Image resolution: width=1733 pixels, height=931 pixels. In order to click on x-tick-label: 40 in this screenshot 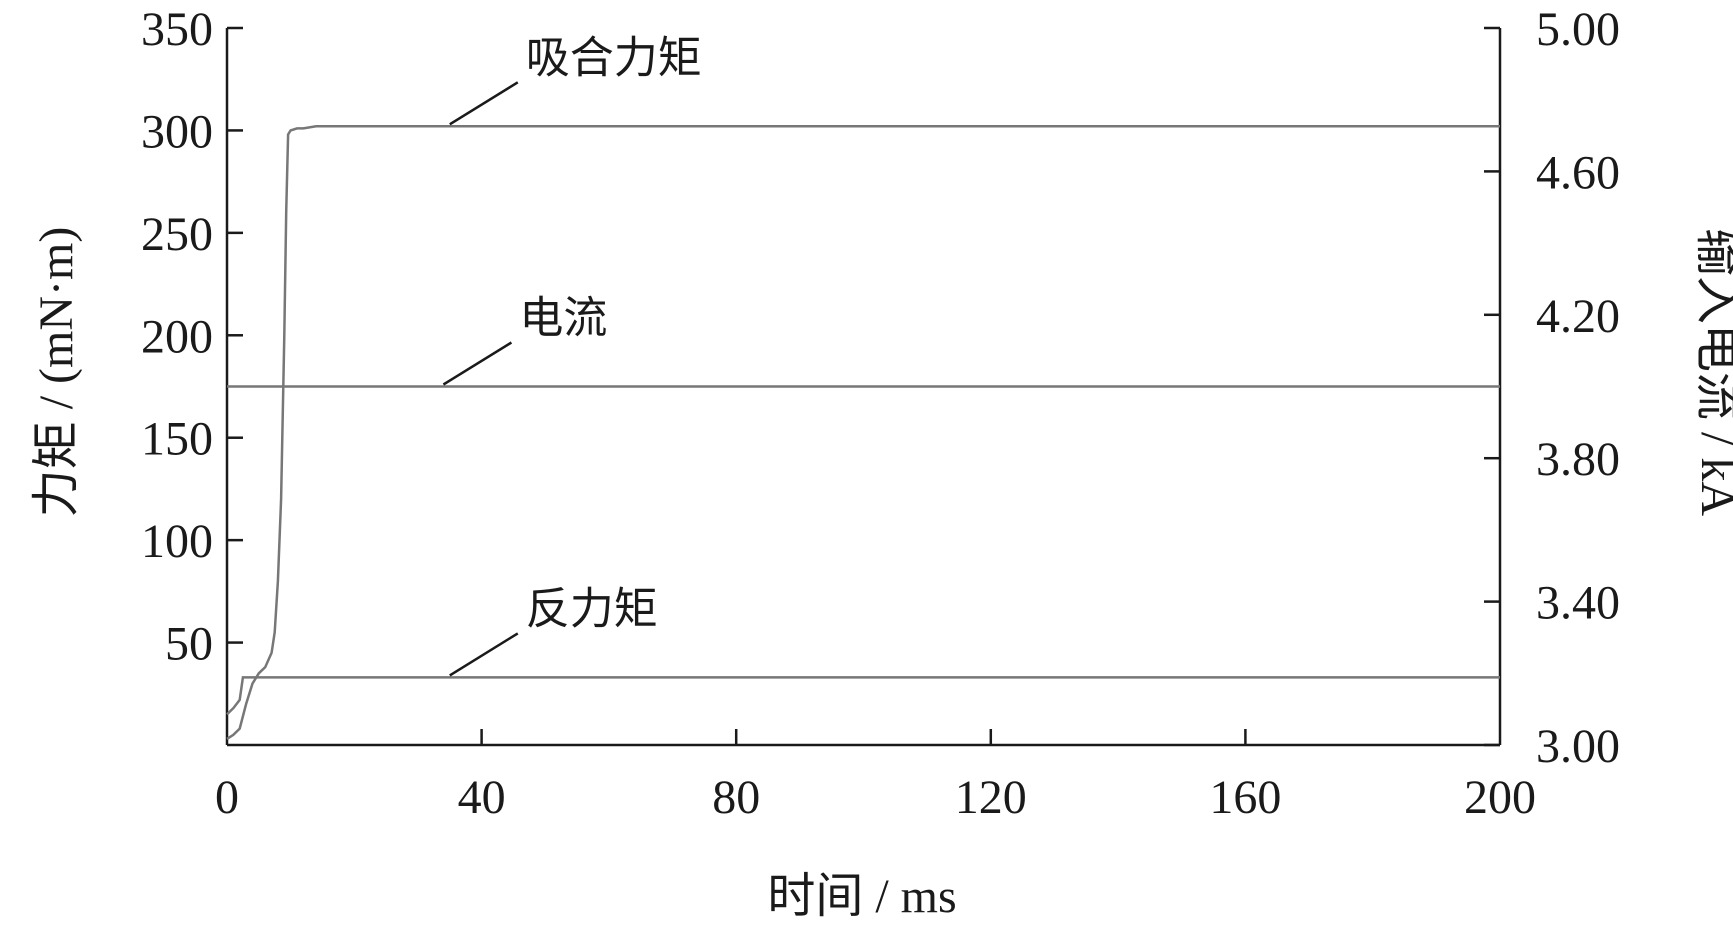, I will do `click(482, 797)`.